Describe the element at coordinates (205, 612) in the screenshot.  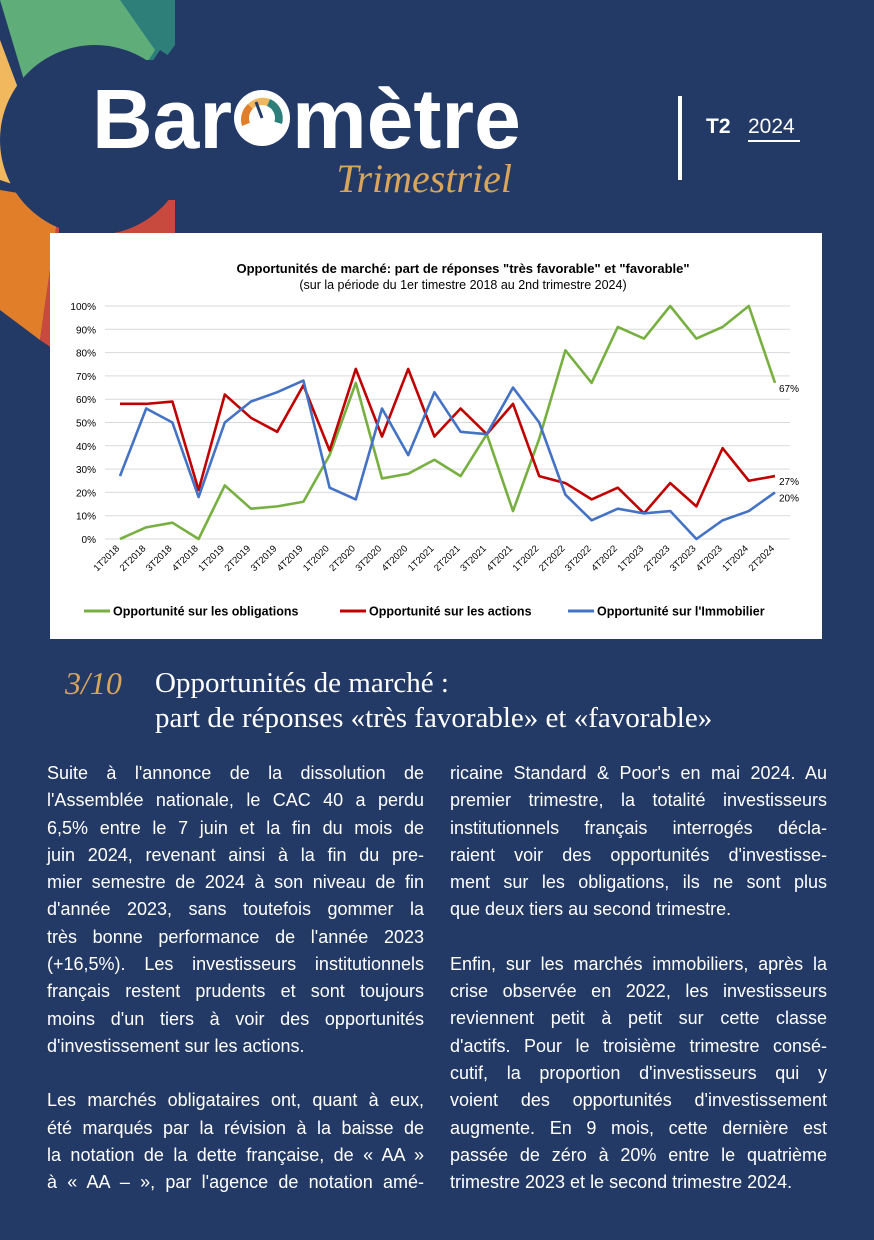
I see `legend-label: Opportunité sur les obligations` at that location.